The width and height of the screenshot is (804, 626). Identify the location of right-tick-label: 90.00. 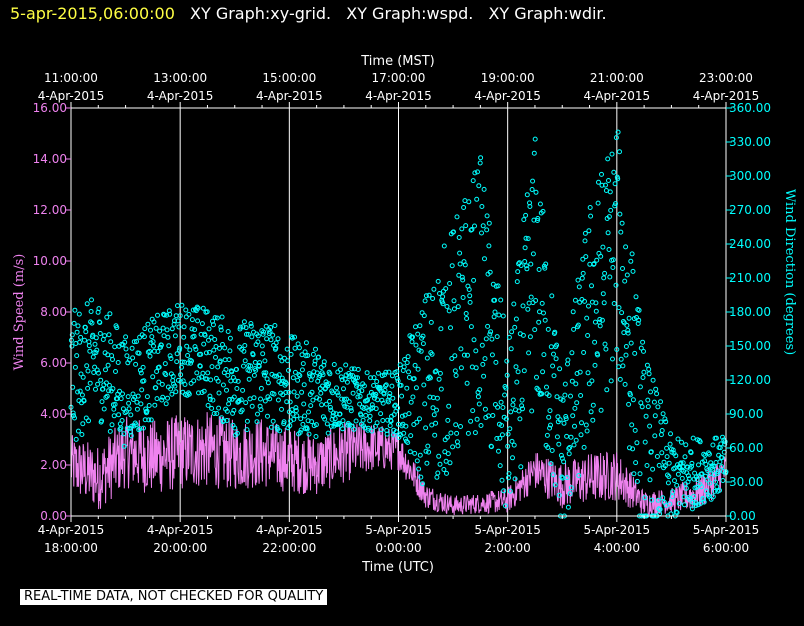
(746, 414).